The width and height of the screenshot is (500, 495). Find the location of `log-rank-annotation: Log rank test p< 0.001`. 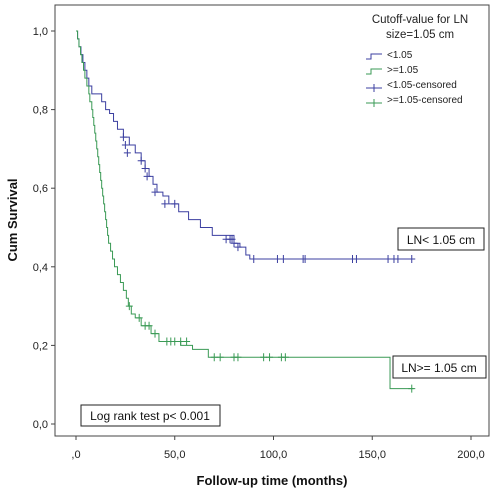

log-rank-annotation: Log rank test p< 0.001 is located at coordinates (150, 415).